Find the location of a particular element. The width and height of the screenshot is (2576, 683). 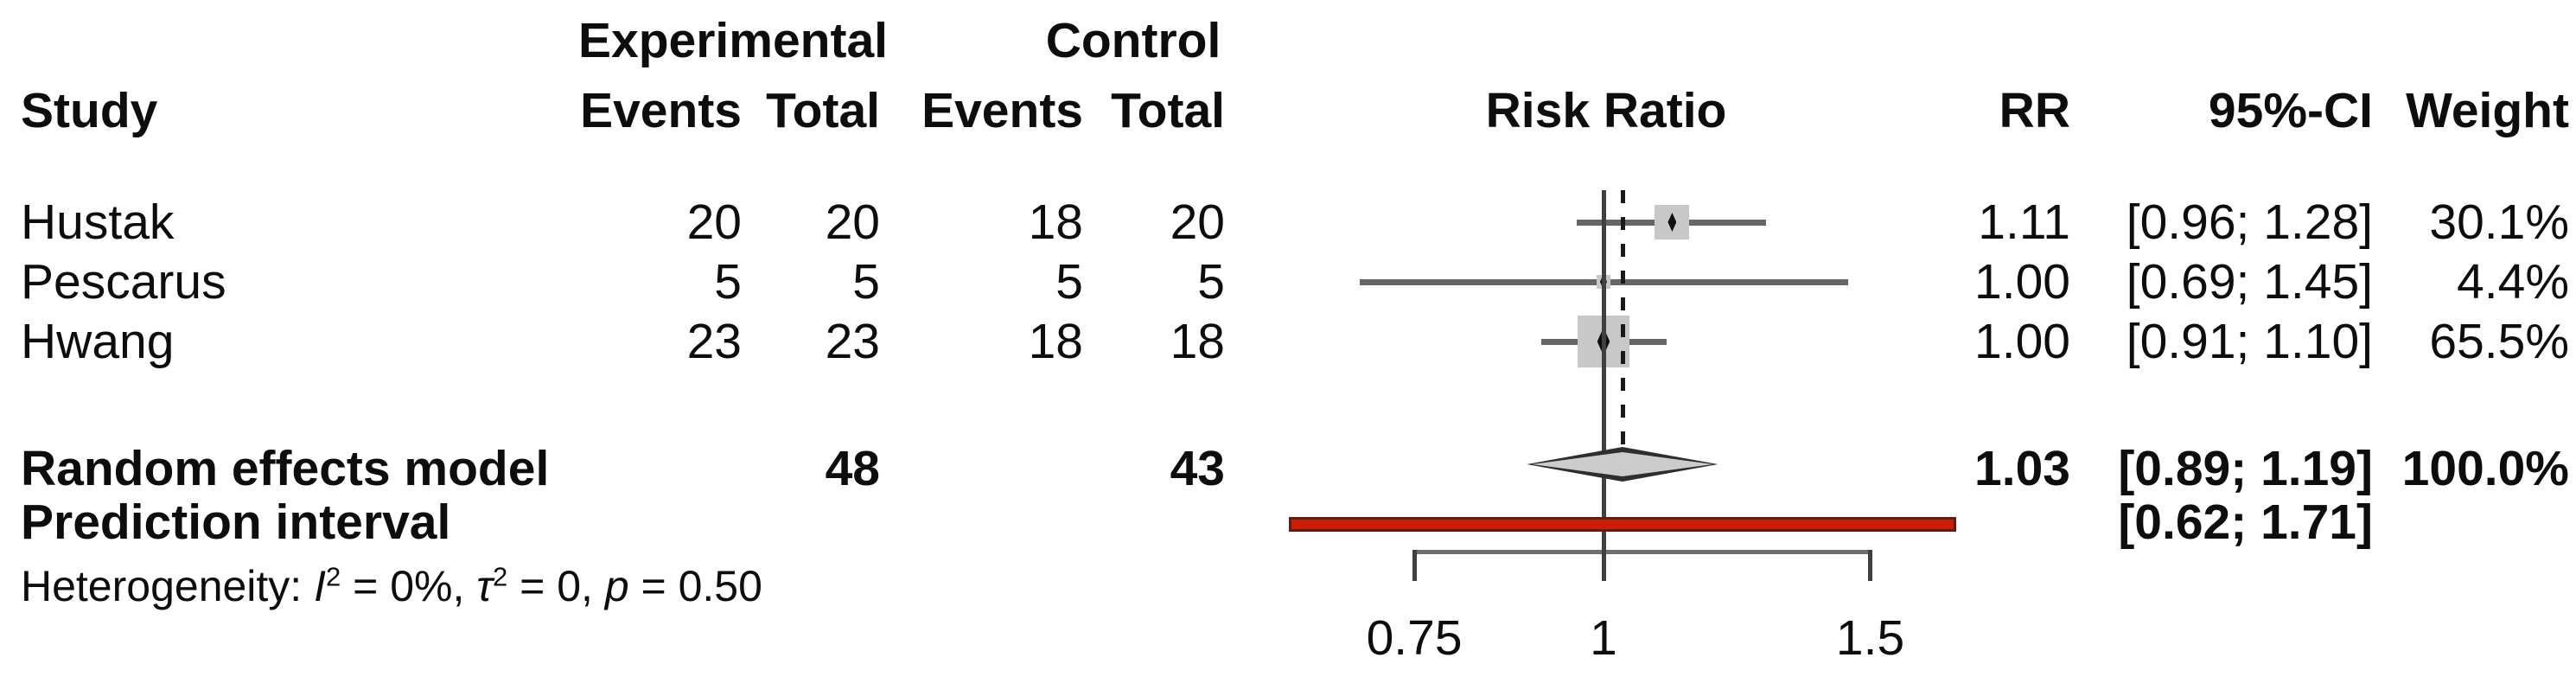

random-ctrl-total: 43 is located at coordinates (1197, 468).